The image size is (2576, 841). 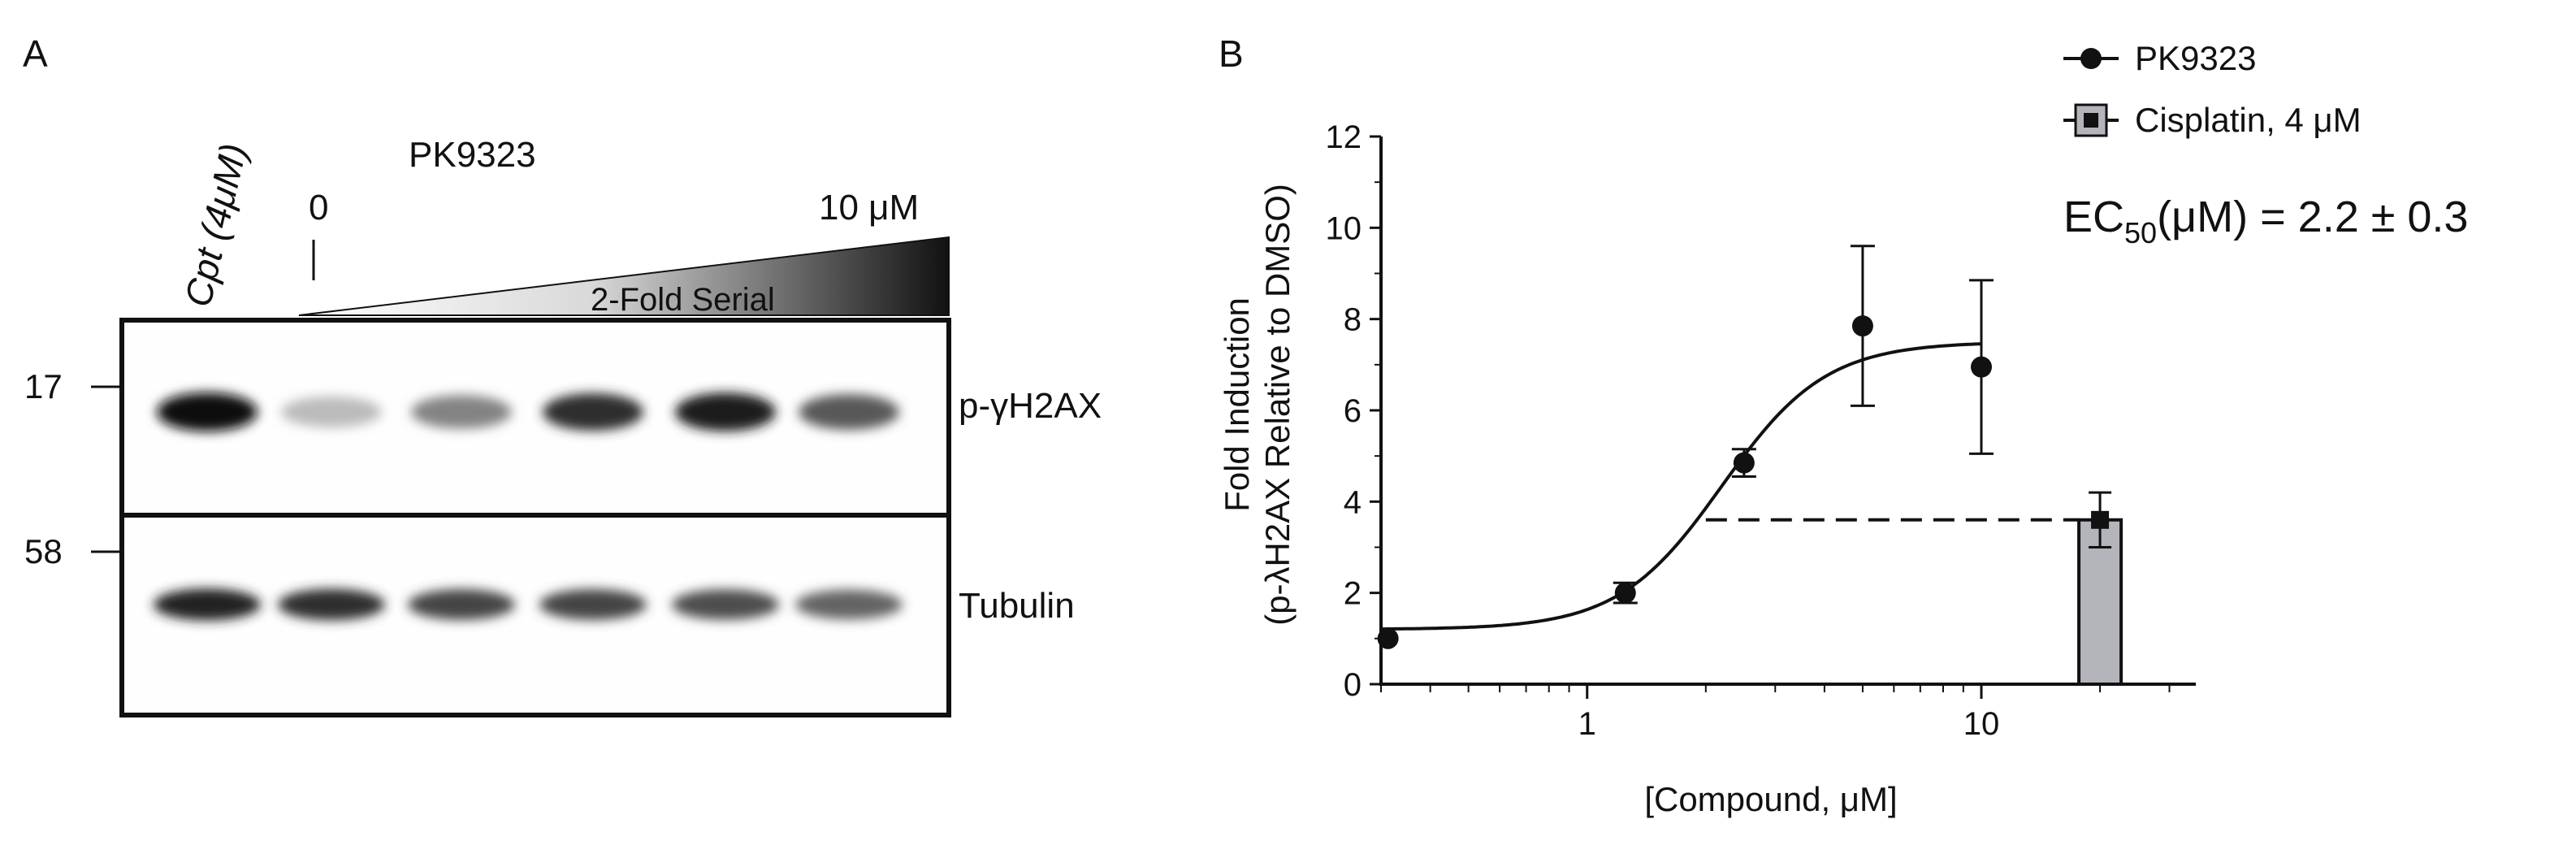 What do you see at coordinates (318, 208) in the screenshot?
I see `zero-concentration-label: 0` at bounding box center [318, 208].